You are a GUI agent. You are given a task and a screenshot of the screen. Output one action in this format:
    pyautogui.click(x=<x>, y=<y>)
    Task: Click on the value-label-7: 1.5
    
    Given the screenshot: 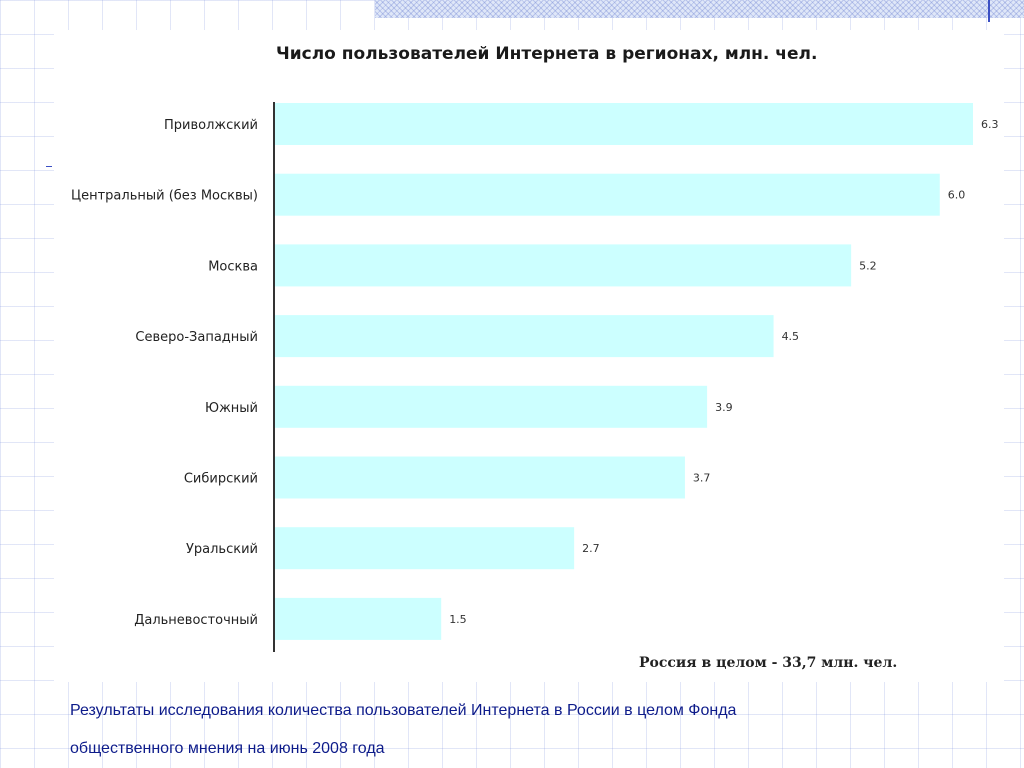 What is the action you would take?
    pyautogui.click(x=458, y=619)
    